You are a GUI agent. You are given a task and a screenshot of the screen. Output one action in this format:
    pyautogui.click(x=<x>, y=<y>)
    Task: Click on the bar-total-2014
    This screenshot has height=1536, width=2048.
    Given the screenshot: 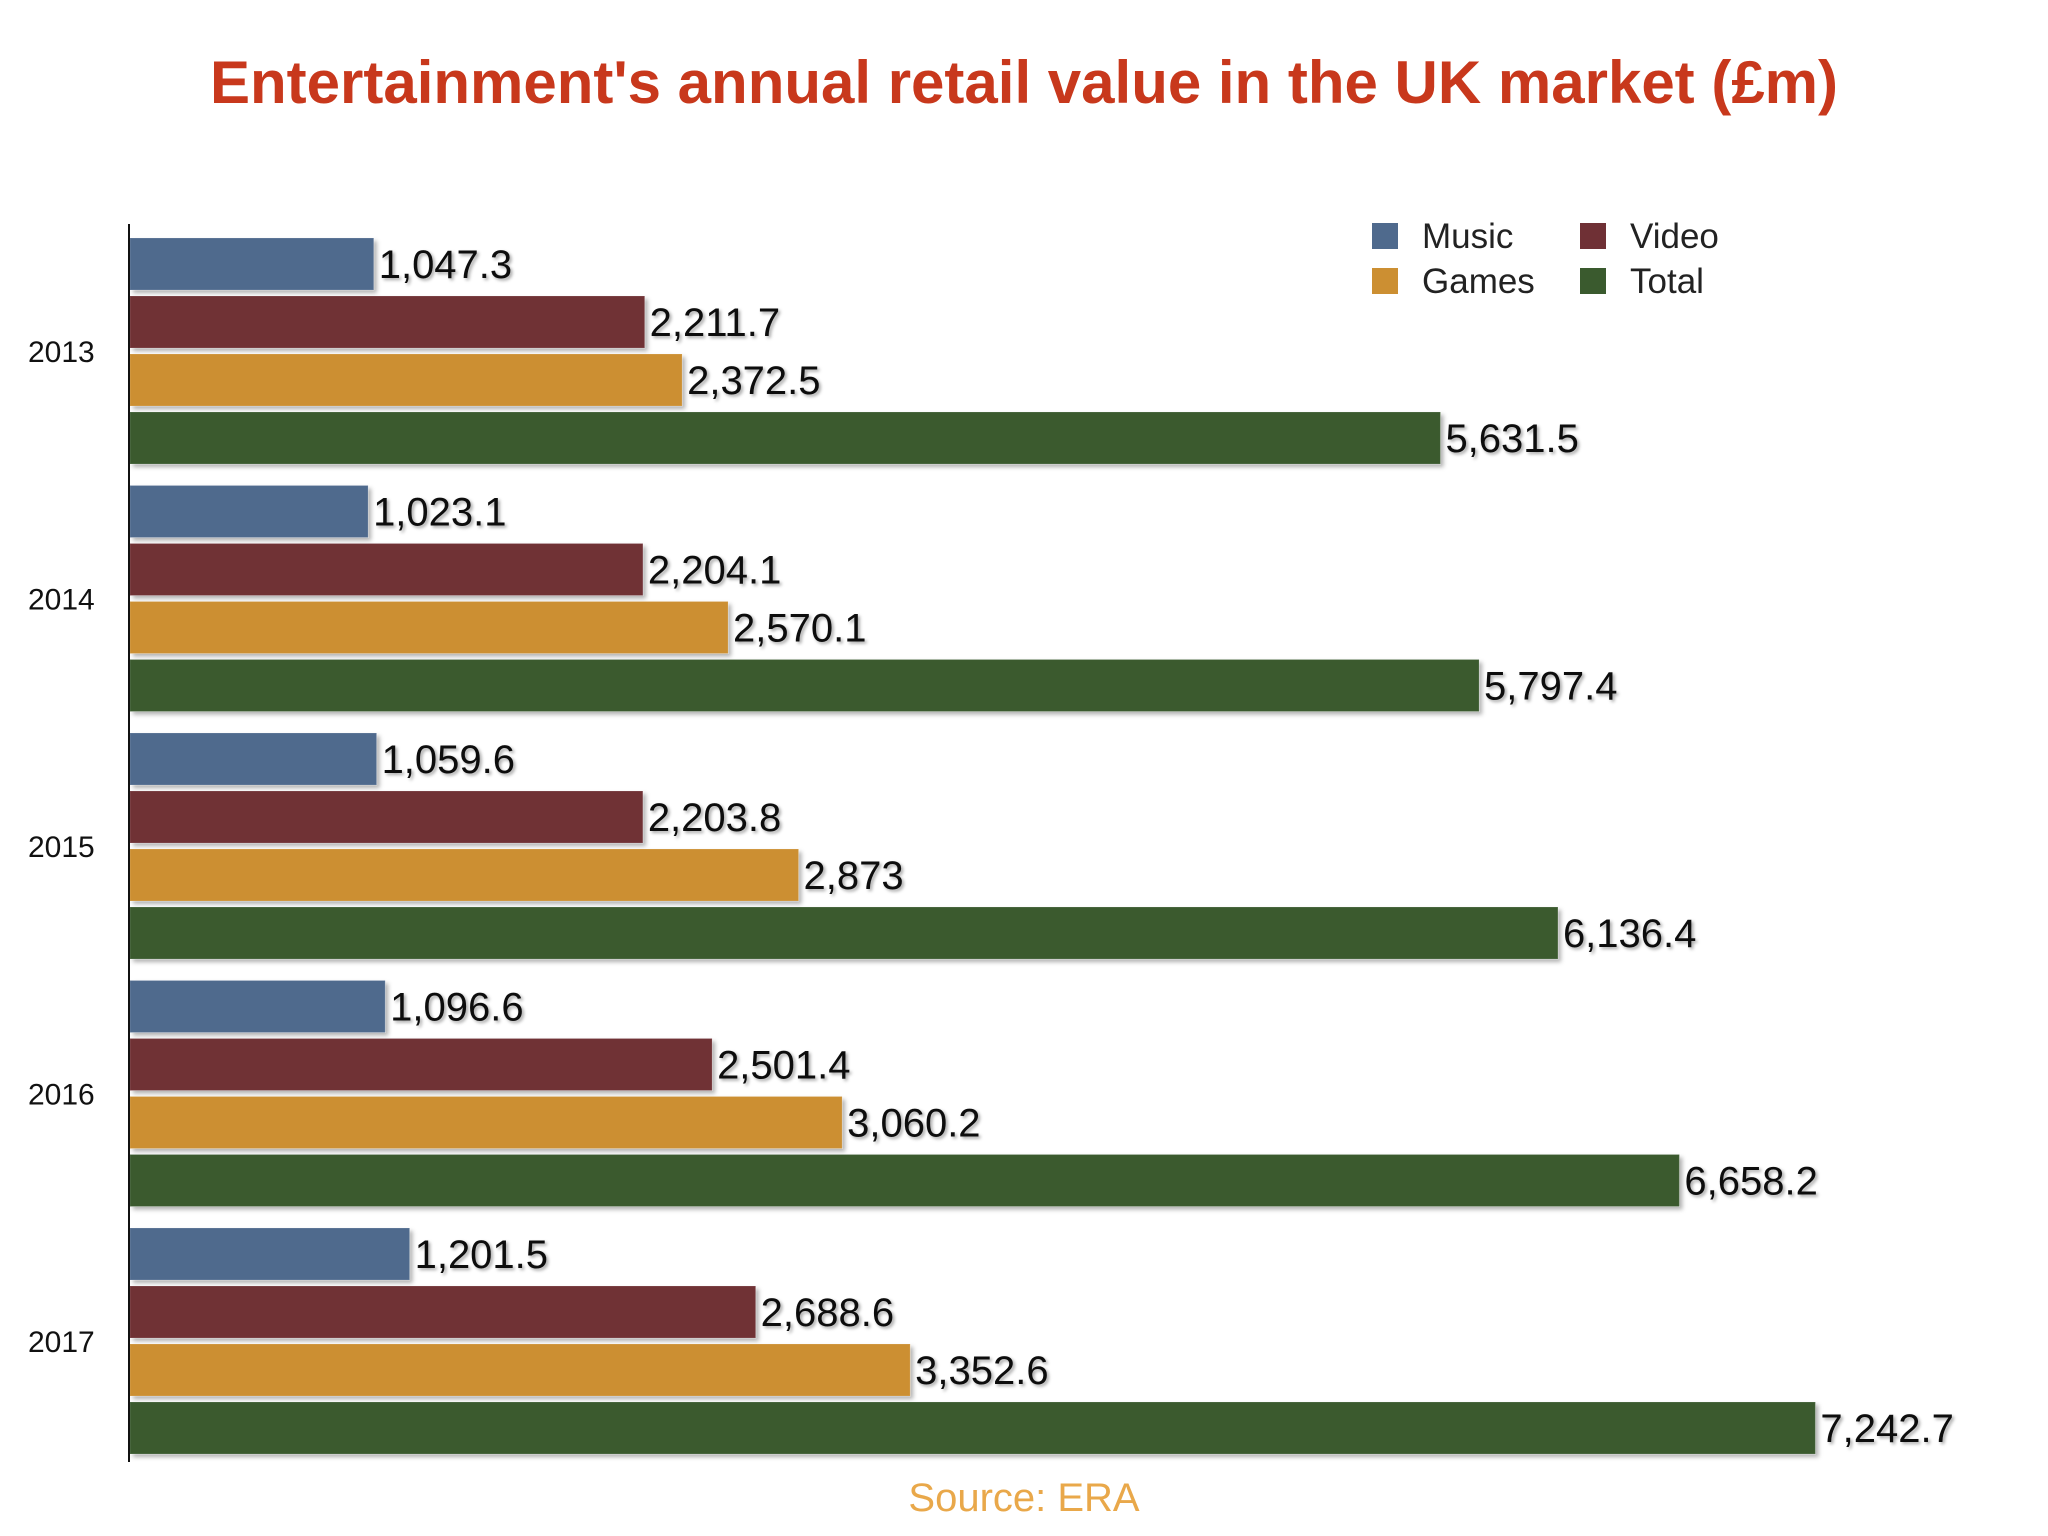 What is the action you would take?
    pyautogui.click(x=804, y=685)
    